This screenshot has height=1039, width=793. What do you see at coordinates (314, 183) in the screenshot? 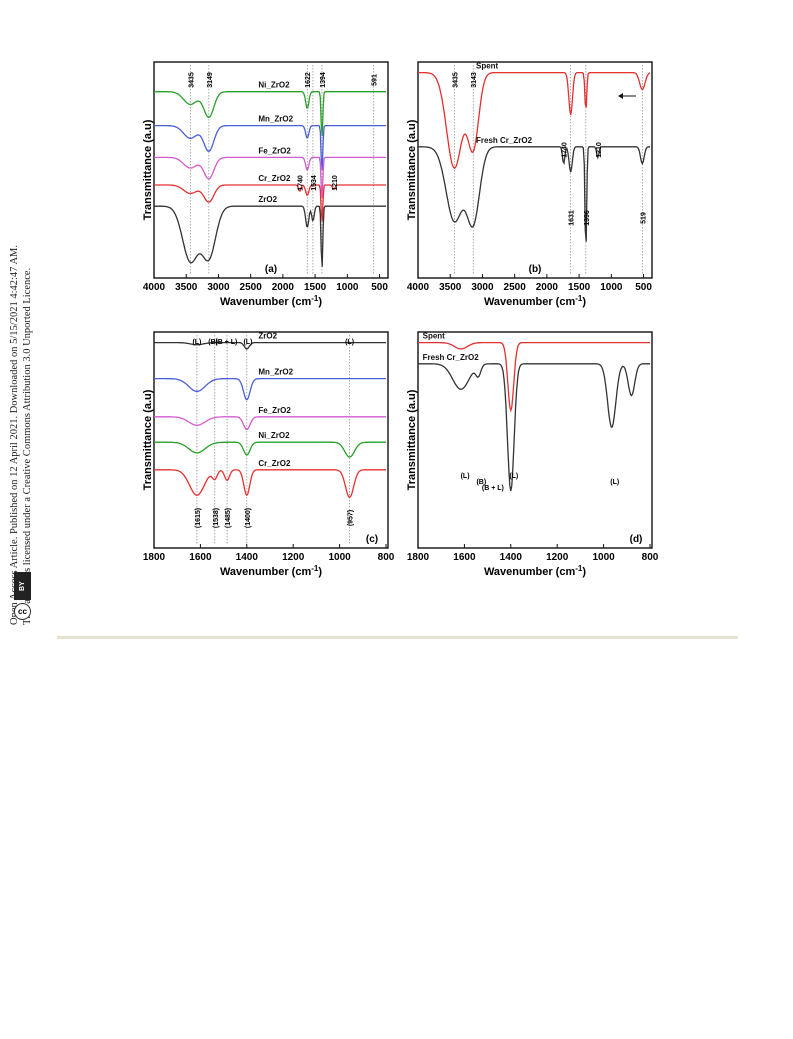
I see `peak-label: 1534` at bounding box center [314, 183].